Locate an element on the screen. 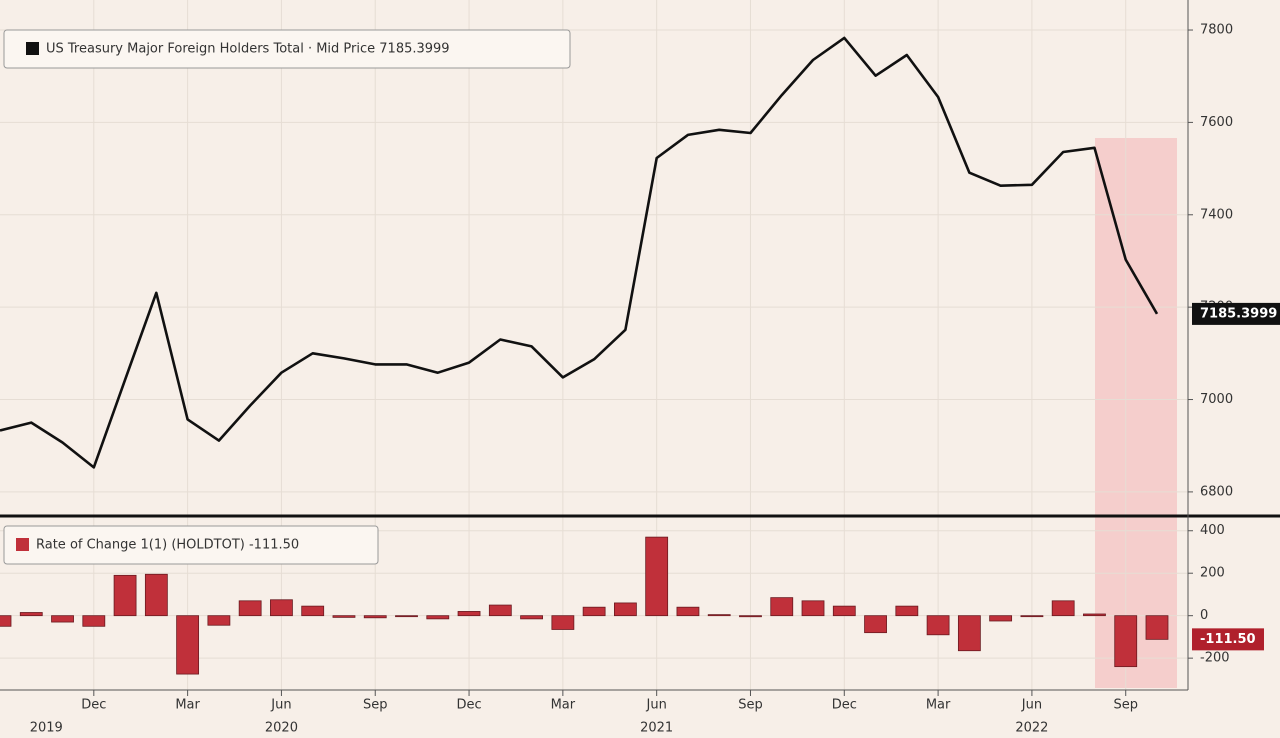  y-tick-label: 7000 is located at coordinates (1216, 399).